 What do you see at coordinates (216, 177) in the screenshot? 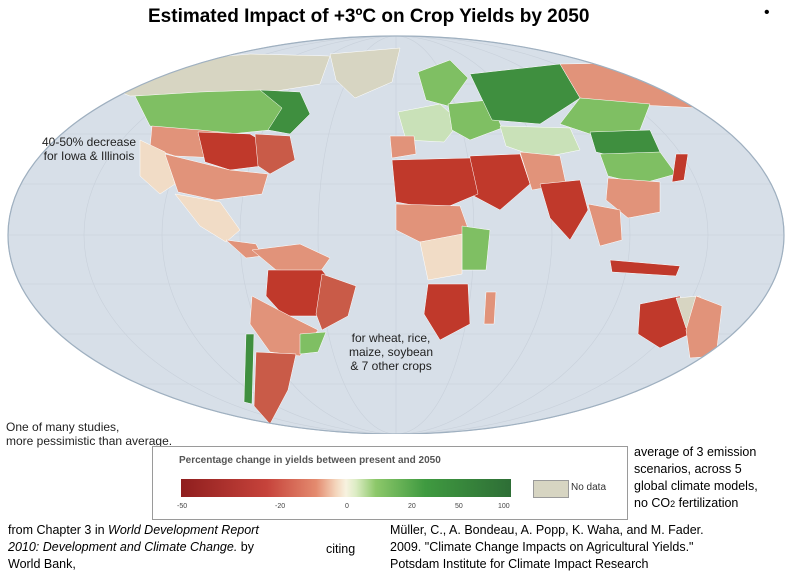
I see `region-usa-south` at bounding box center [216, 177].